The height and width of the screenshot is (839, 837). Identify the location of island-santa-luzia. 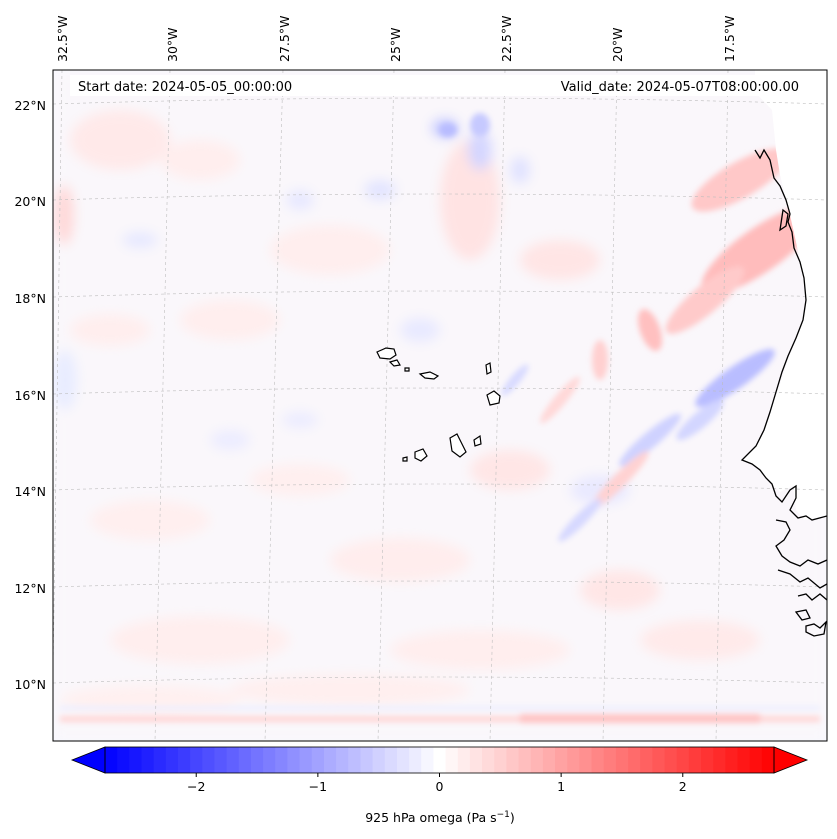
(407, 369).